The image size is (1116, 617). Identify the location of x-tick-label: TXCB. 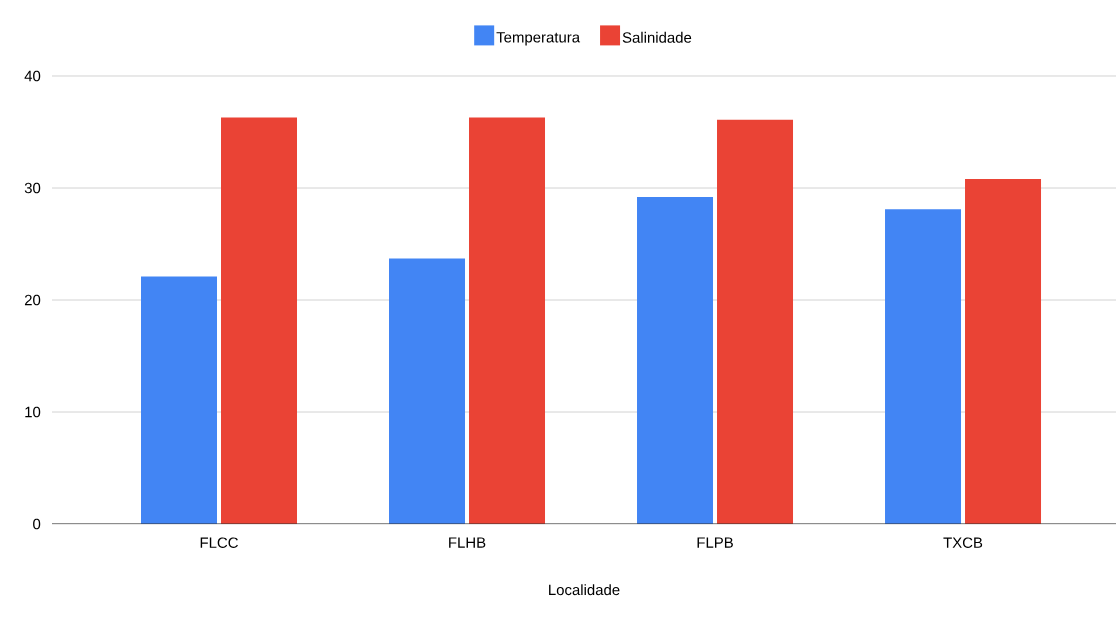
(963, 543).